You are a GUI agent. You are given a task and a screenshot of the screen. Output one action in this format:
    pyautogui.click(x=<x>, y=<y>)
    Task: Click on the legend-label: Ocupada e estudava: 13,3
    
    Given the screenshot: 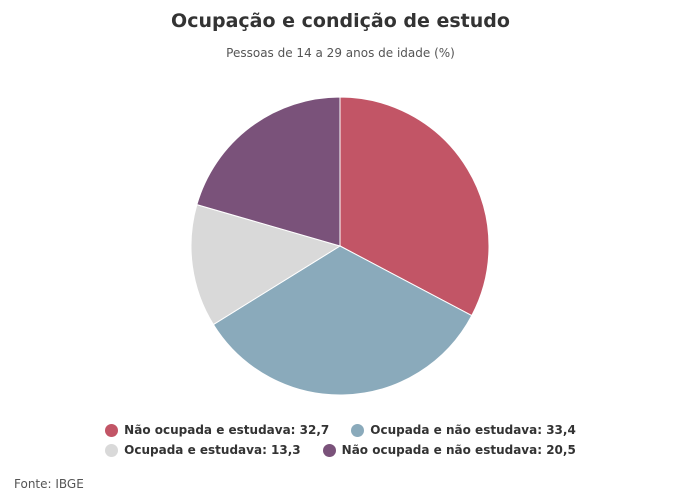 What is the action you would take?
    pyautogui.click(x=212, y=450)
    